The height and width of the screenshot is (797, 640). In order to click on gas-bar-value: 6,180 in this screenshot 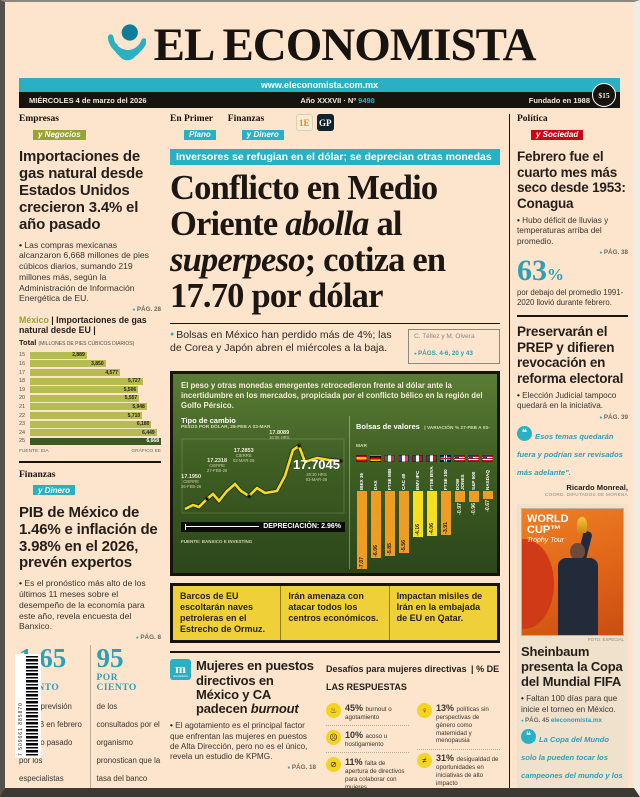, I will do `click(143, 424)`.